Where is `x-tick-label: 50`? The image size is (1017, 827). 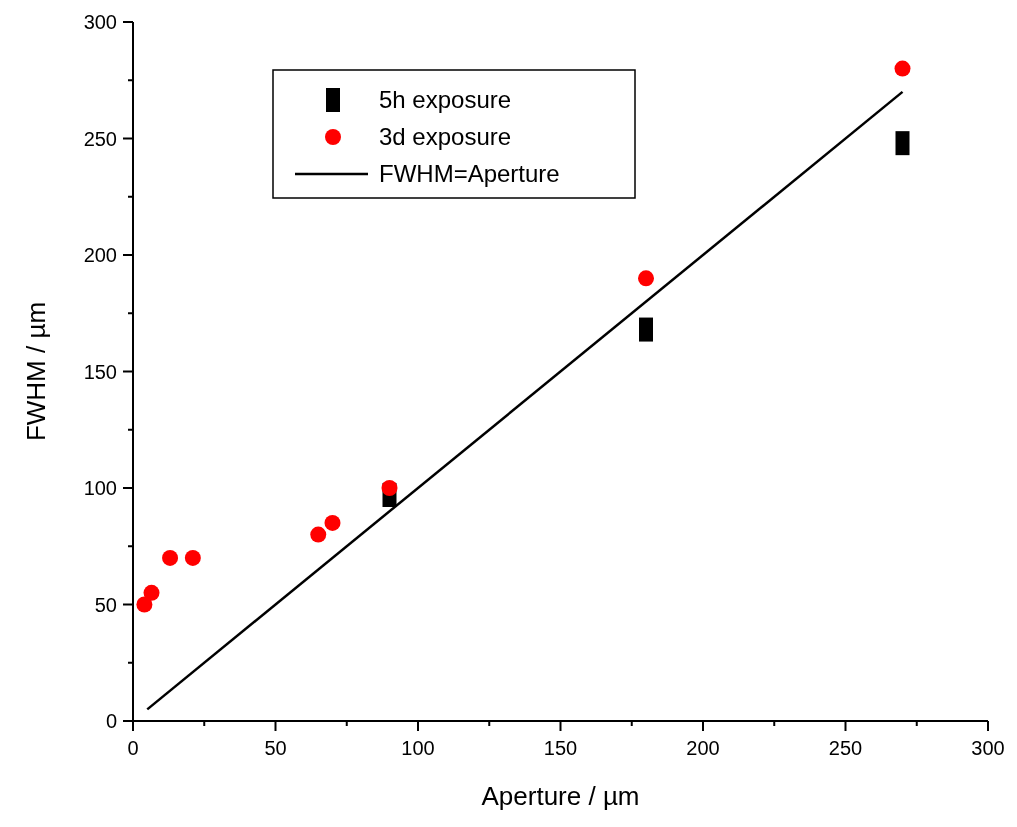
x-tick-label: 50 is located at coordinates (275, 748).